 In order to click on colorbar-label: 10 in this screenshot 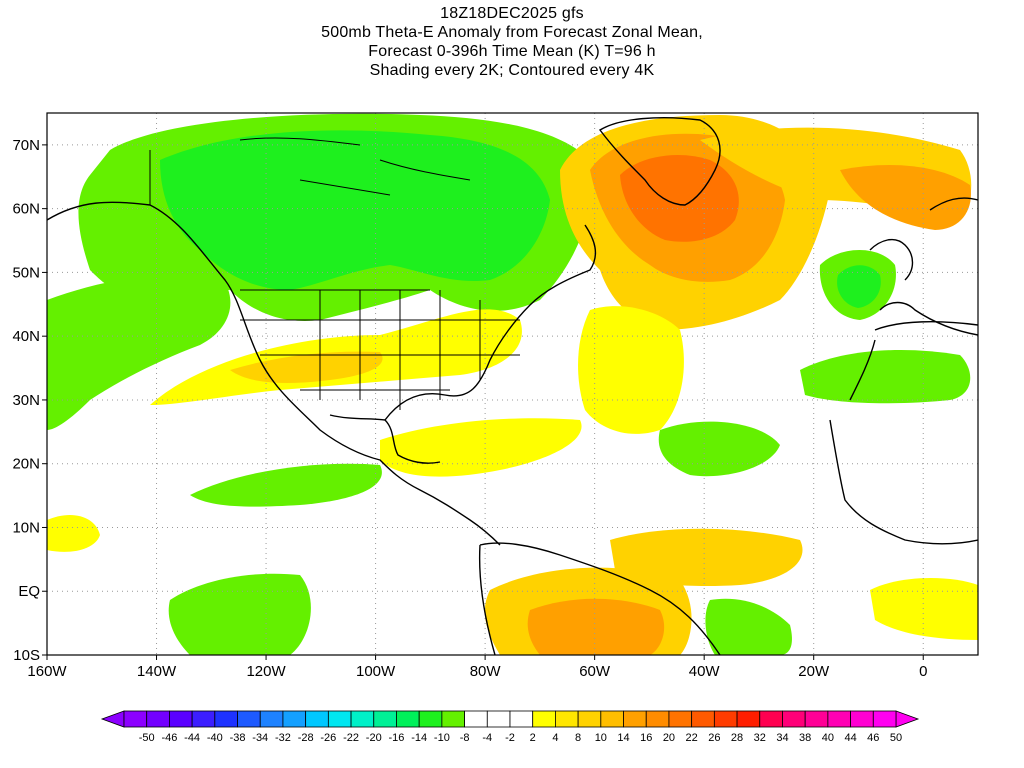, I will do `click(601, 738)`.